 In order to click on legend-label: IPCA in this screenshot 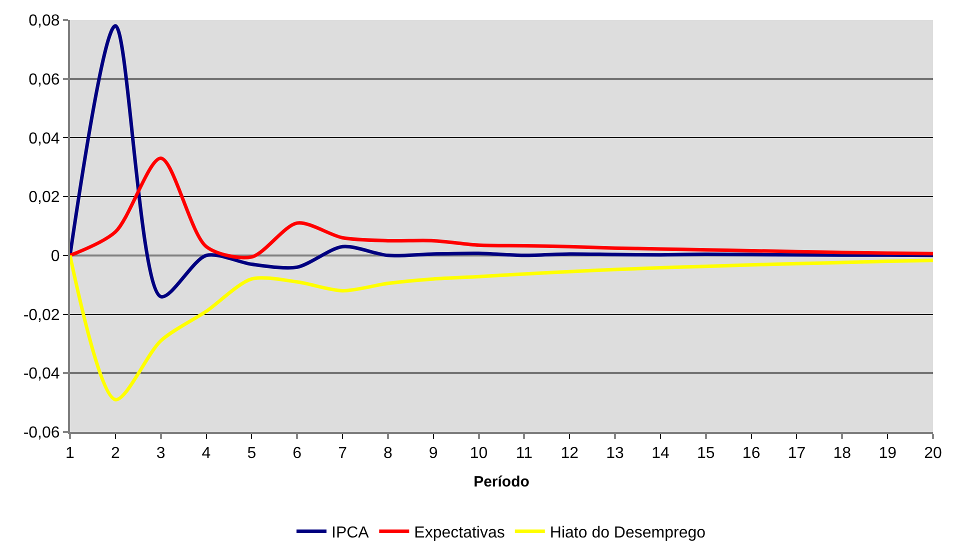, I will do `click(351, 533)`.